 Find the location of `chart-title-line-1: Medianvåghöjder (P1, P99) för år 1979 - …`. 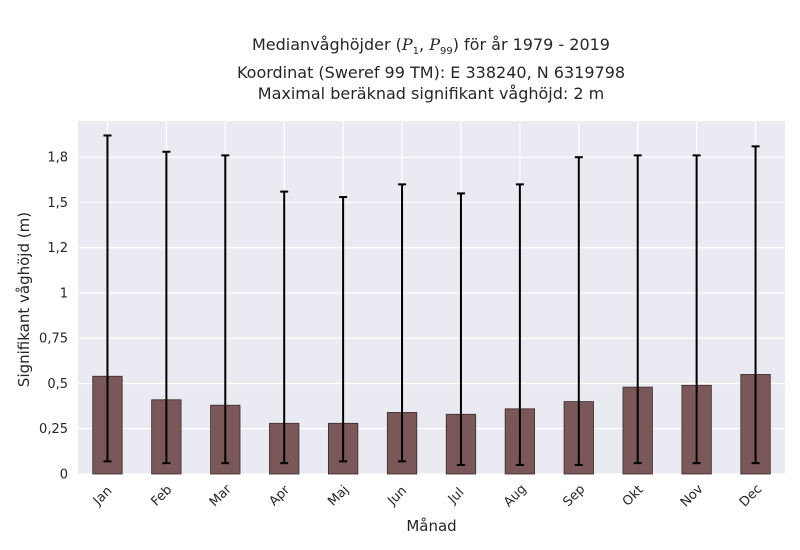

chart-title-line-1: Medianvåghöjder (P1, P99) för år 1979 - … is located at coordinates (431, 46).